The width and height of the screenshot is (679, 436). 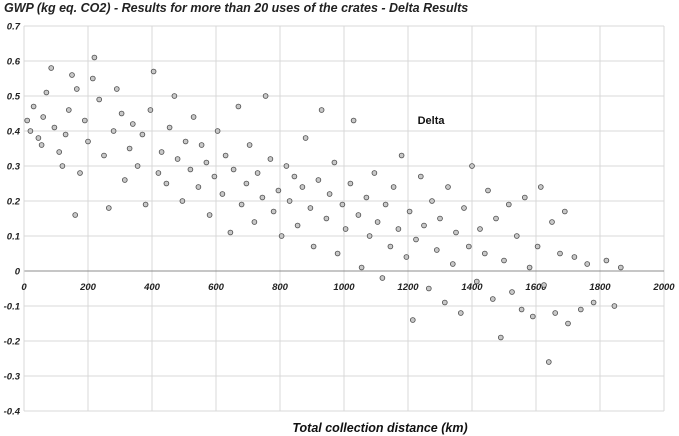 What do you see at coordinates (12, 307) in the screenshot?
I see `y-tick-label: -0.1` at bounding box center [12, 307].